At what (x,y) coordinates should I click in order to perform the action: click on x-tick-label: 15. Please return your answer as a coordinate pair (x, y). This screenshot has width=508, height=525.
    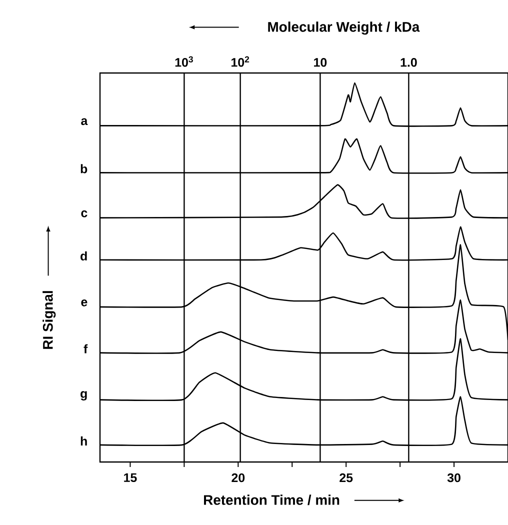
    Looking at the image, I should click on (130, 477).